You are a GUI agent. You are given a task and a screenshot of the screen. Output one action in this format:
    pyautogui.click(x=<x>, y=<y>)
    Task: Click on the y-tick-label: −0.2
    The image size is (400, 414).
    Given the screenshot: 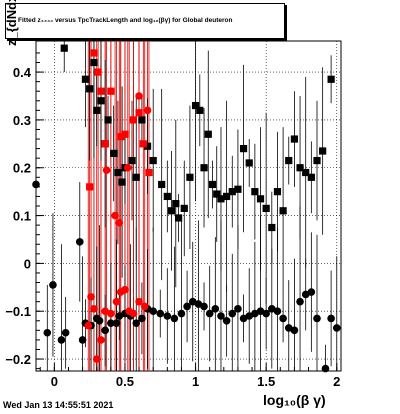 What is the action you would take?
    pyautogui.click(x=18, y=359)
    